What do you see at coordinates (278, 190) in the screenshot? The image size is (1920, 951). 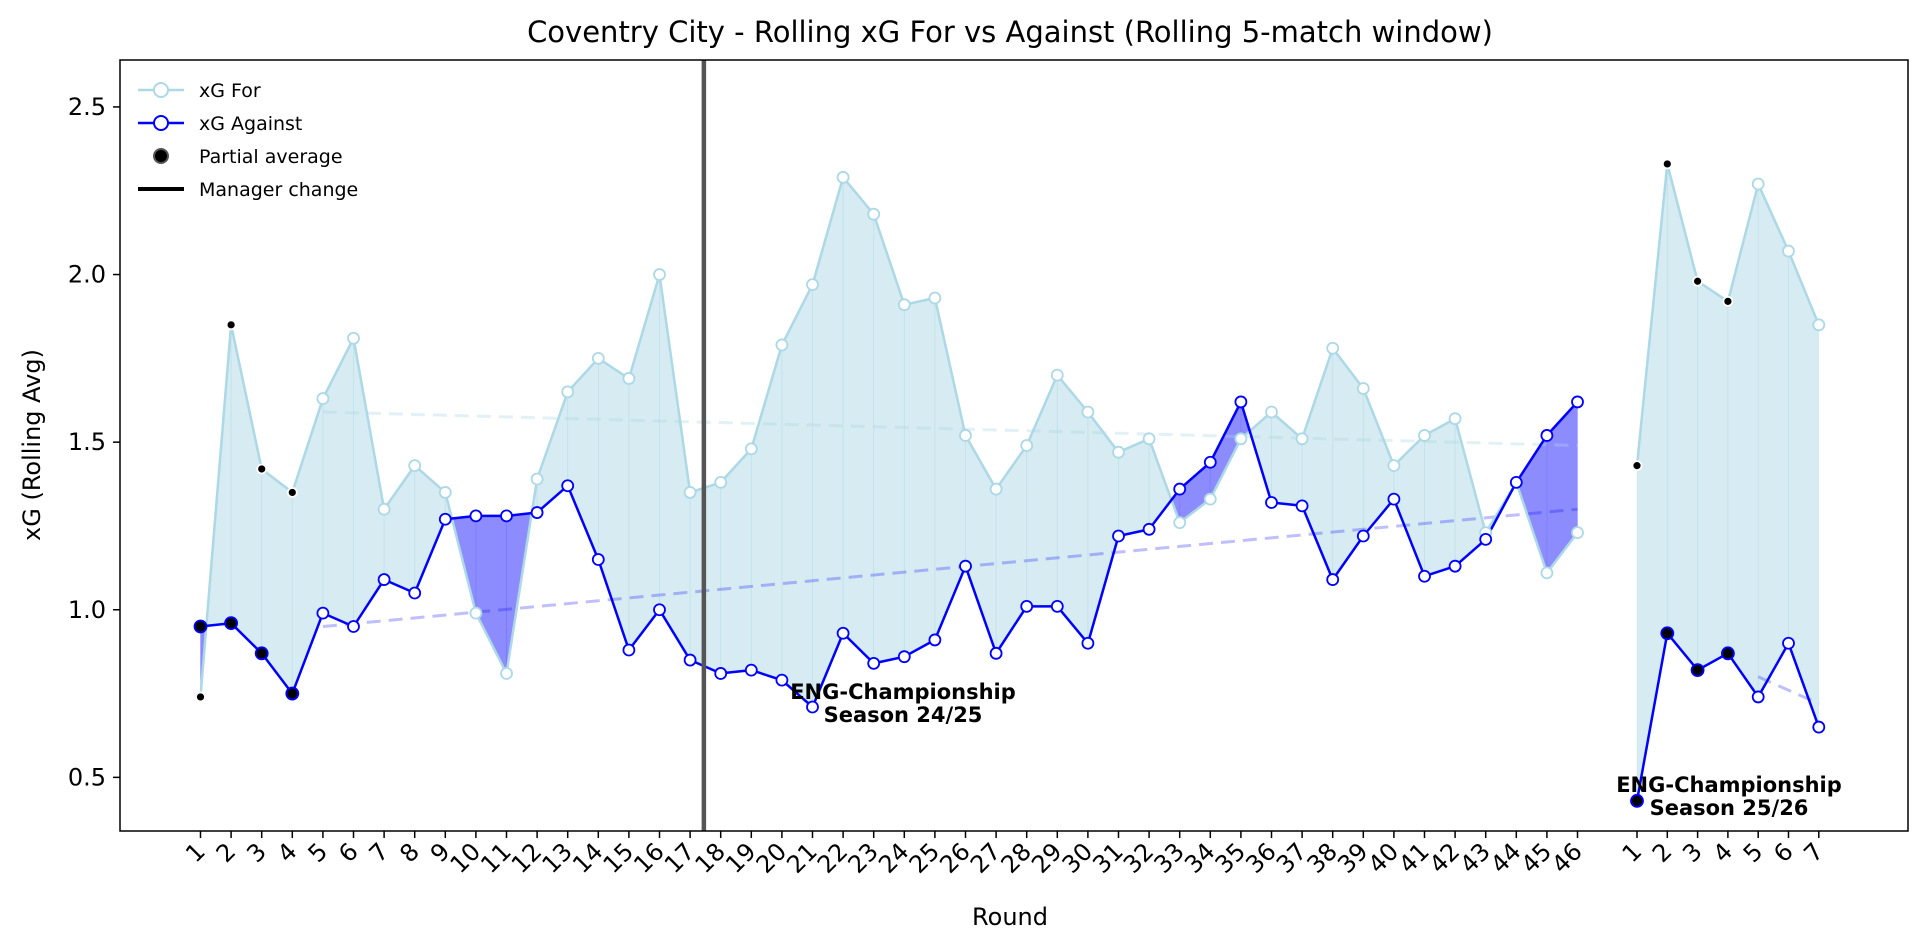 I see `legend-label-manager-change: Manager change` at bounding box center [278, 190].